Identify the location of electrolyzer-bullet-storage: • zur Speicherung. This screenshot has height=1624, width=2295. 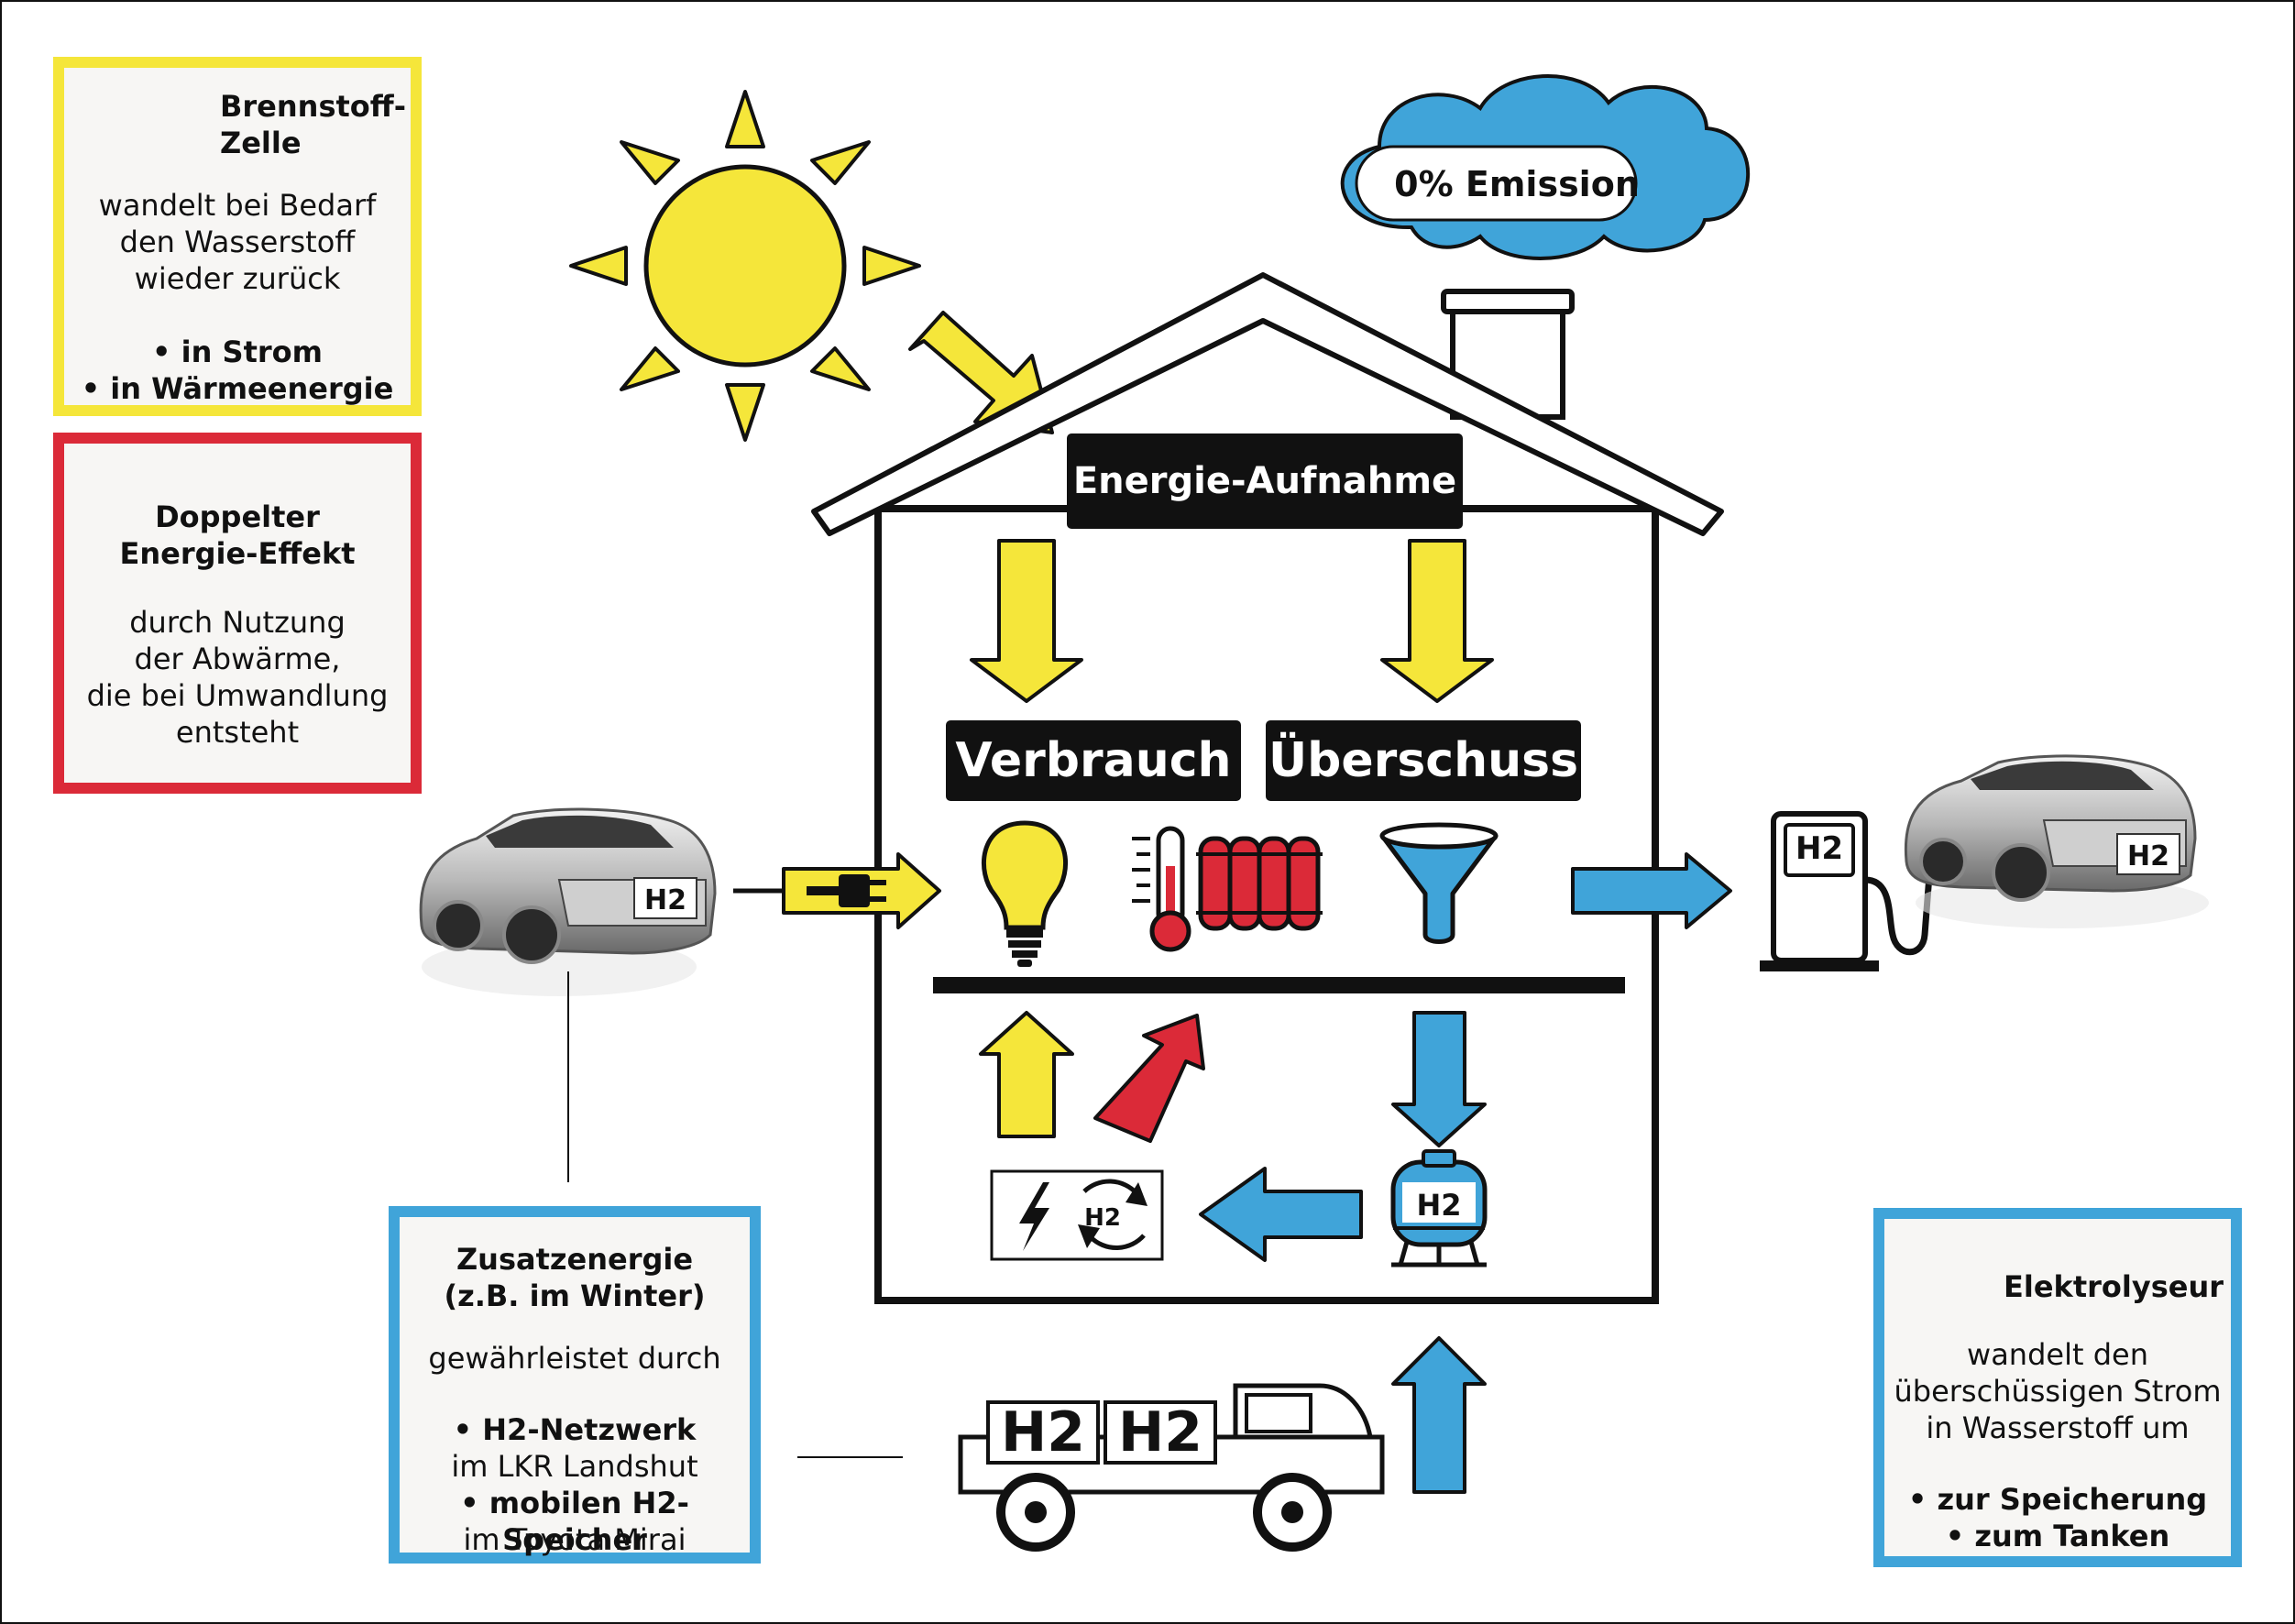
(2058, 1499).